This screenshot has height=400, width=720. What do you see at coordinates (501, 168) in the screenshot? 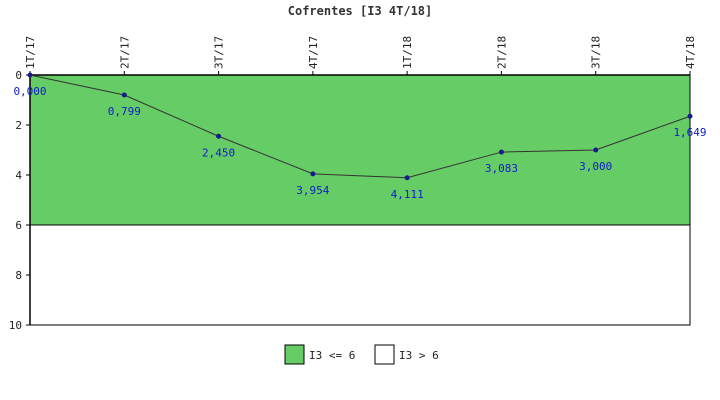
I see `data-label: 3,083` at bounding box center [501, 168].